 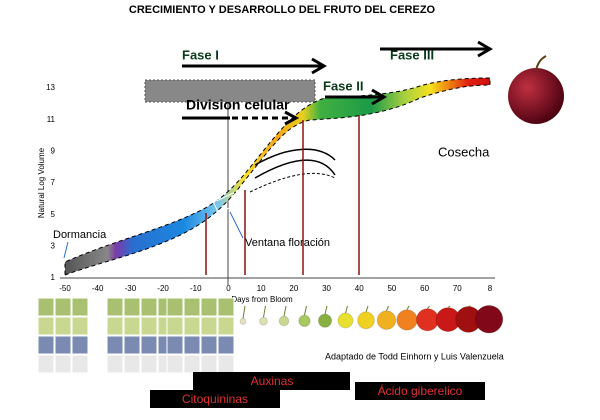 I want to click on hormone-label: Ácido giberelico, so click(x=420, y=390).